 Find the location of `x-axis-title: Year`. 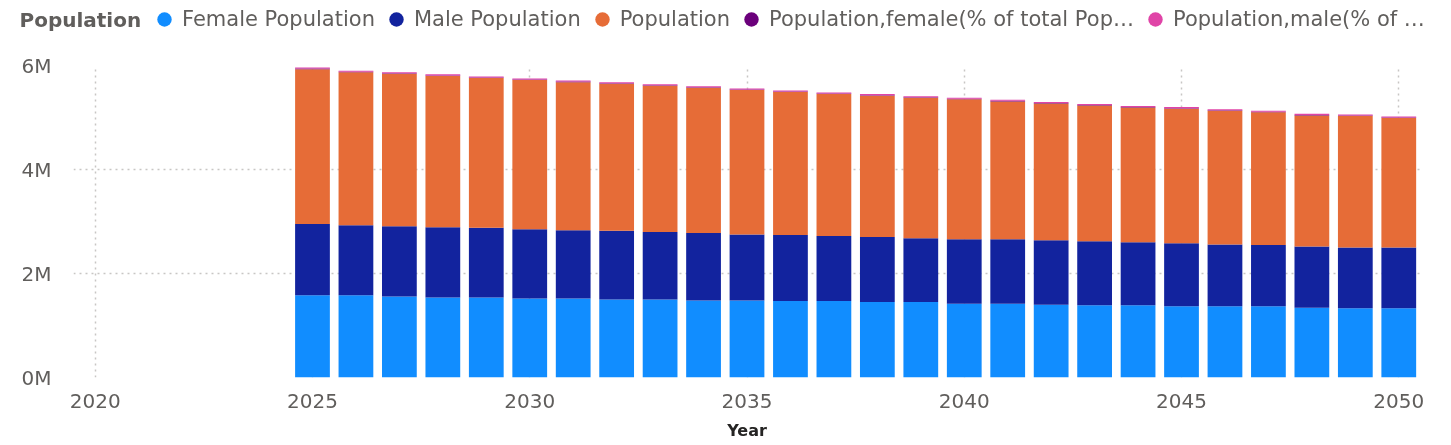

x-axis-title: Year is located at coordinates (746, 430).